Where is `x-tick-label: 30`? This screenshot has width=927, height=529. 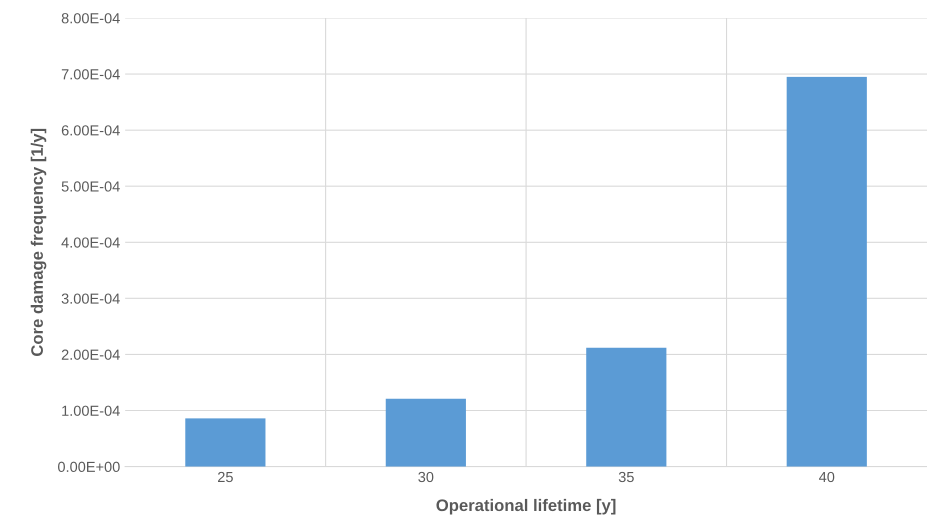
x-tick-label: 30 is located at coordinates (426, 477).